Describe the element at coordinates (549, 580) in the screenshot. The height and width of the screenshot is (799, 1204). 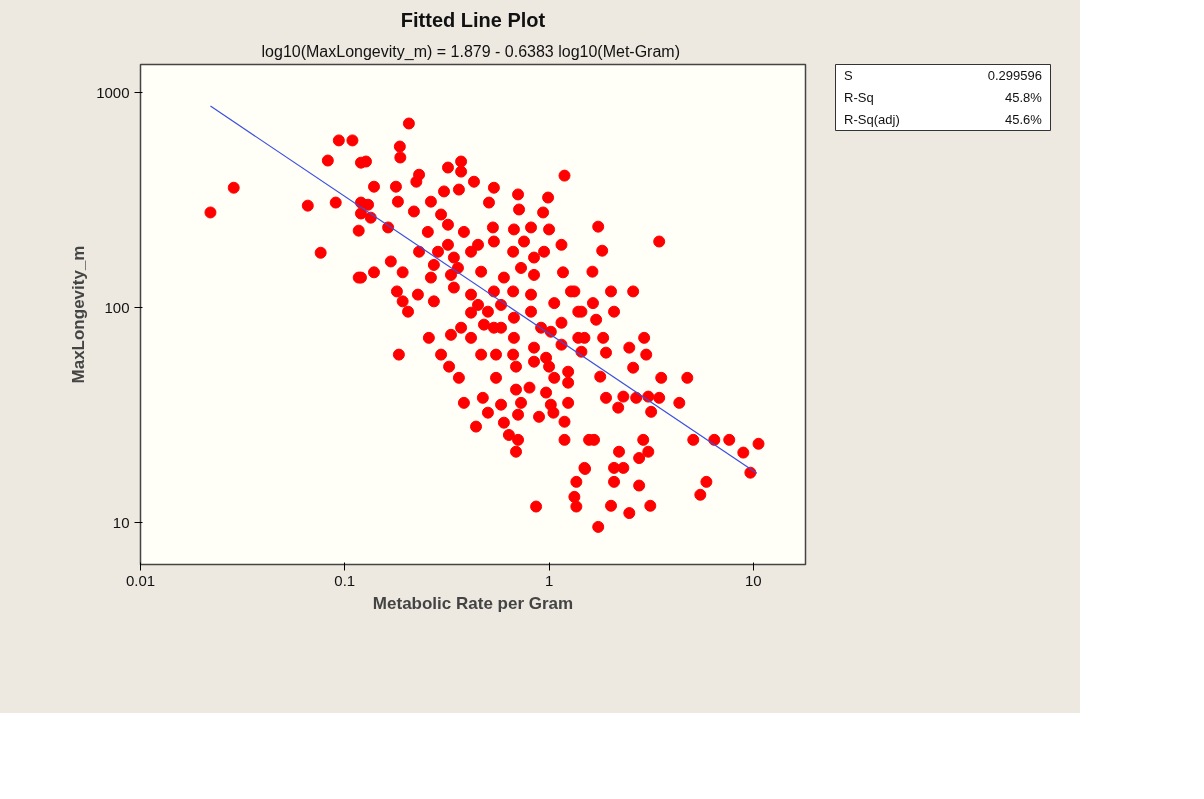
I see `x-tick-label: 1` at that location.